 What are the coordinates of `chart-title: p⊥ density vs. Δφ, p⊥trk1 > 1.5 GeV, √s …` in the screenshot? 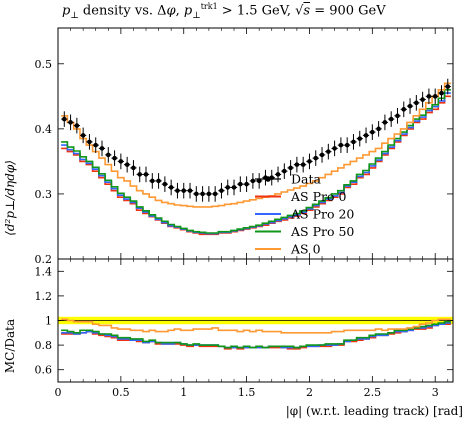 It's located at (224, 11).